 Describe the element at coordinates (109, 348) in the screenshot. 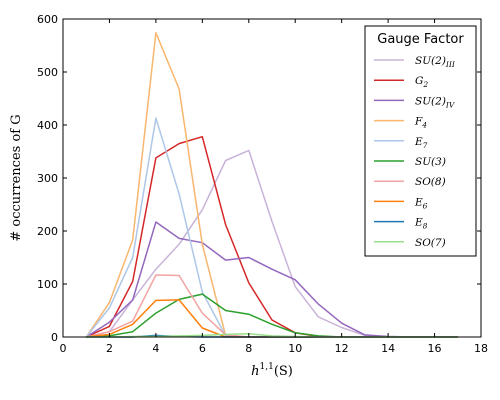

I see `x-tick-label: 2` at that location.